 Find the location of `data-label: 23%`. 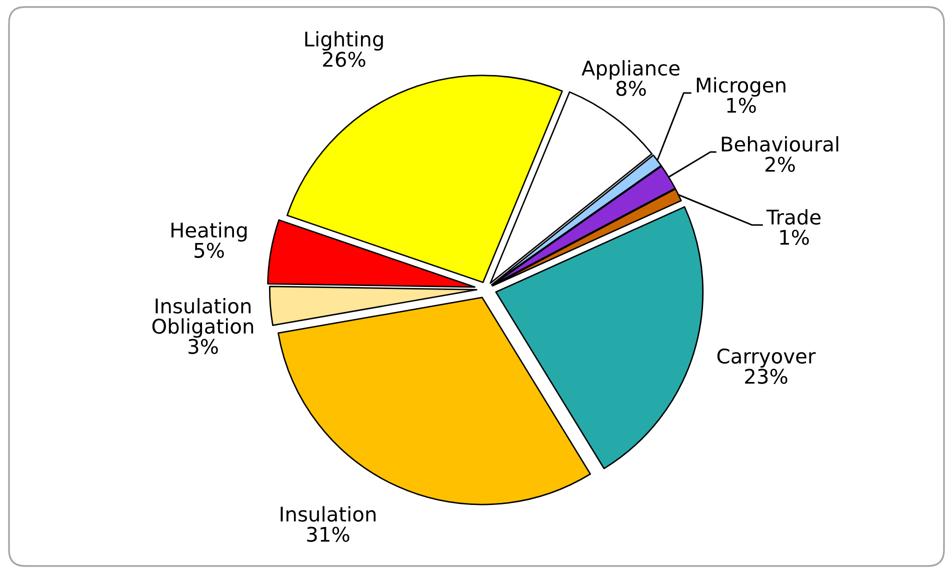

data-label: 23% is located at coordinates (766, 376).